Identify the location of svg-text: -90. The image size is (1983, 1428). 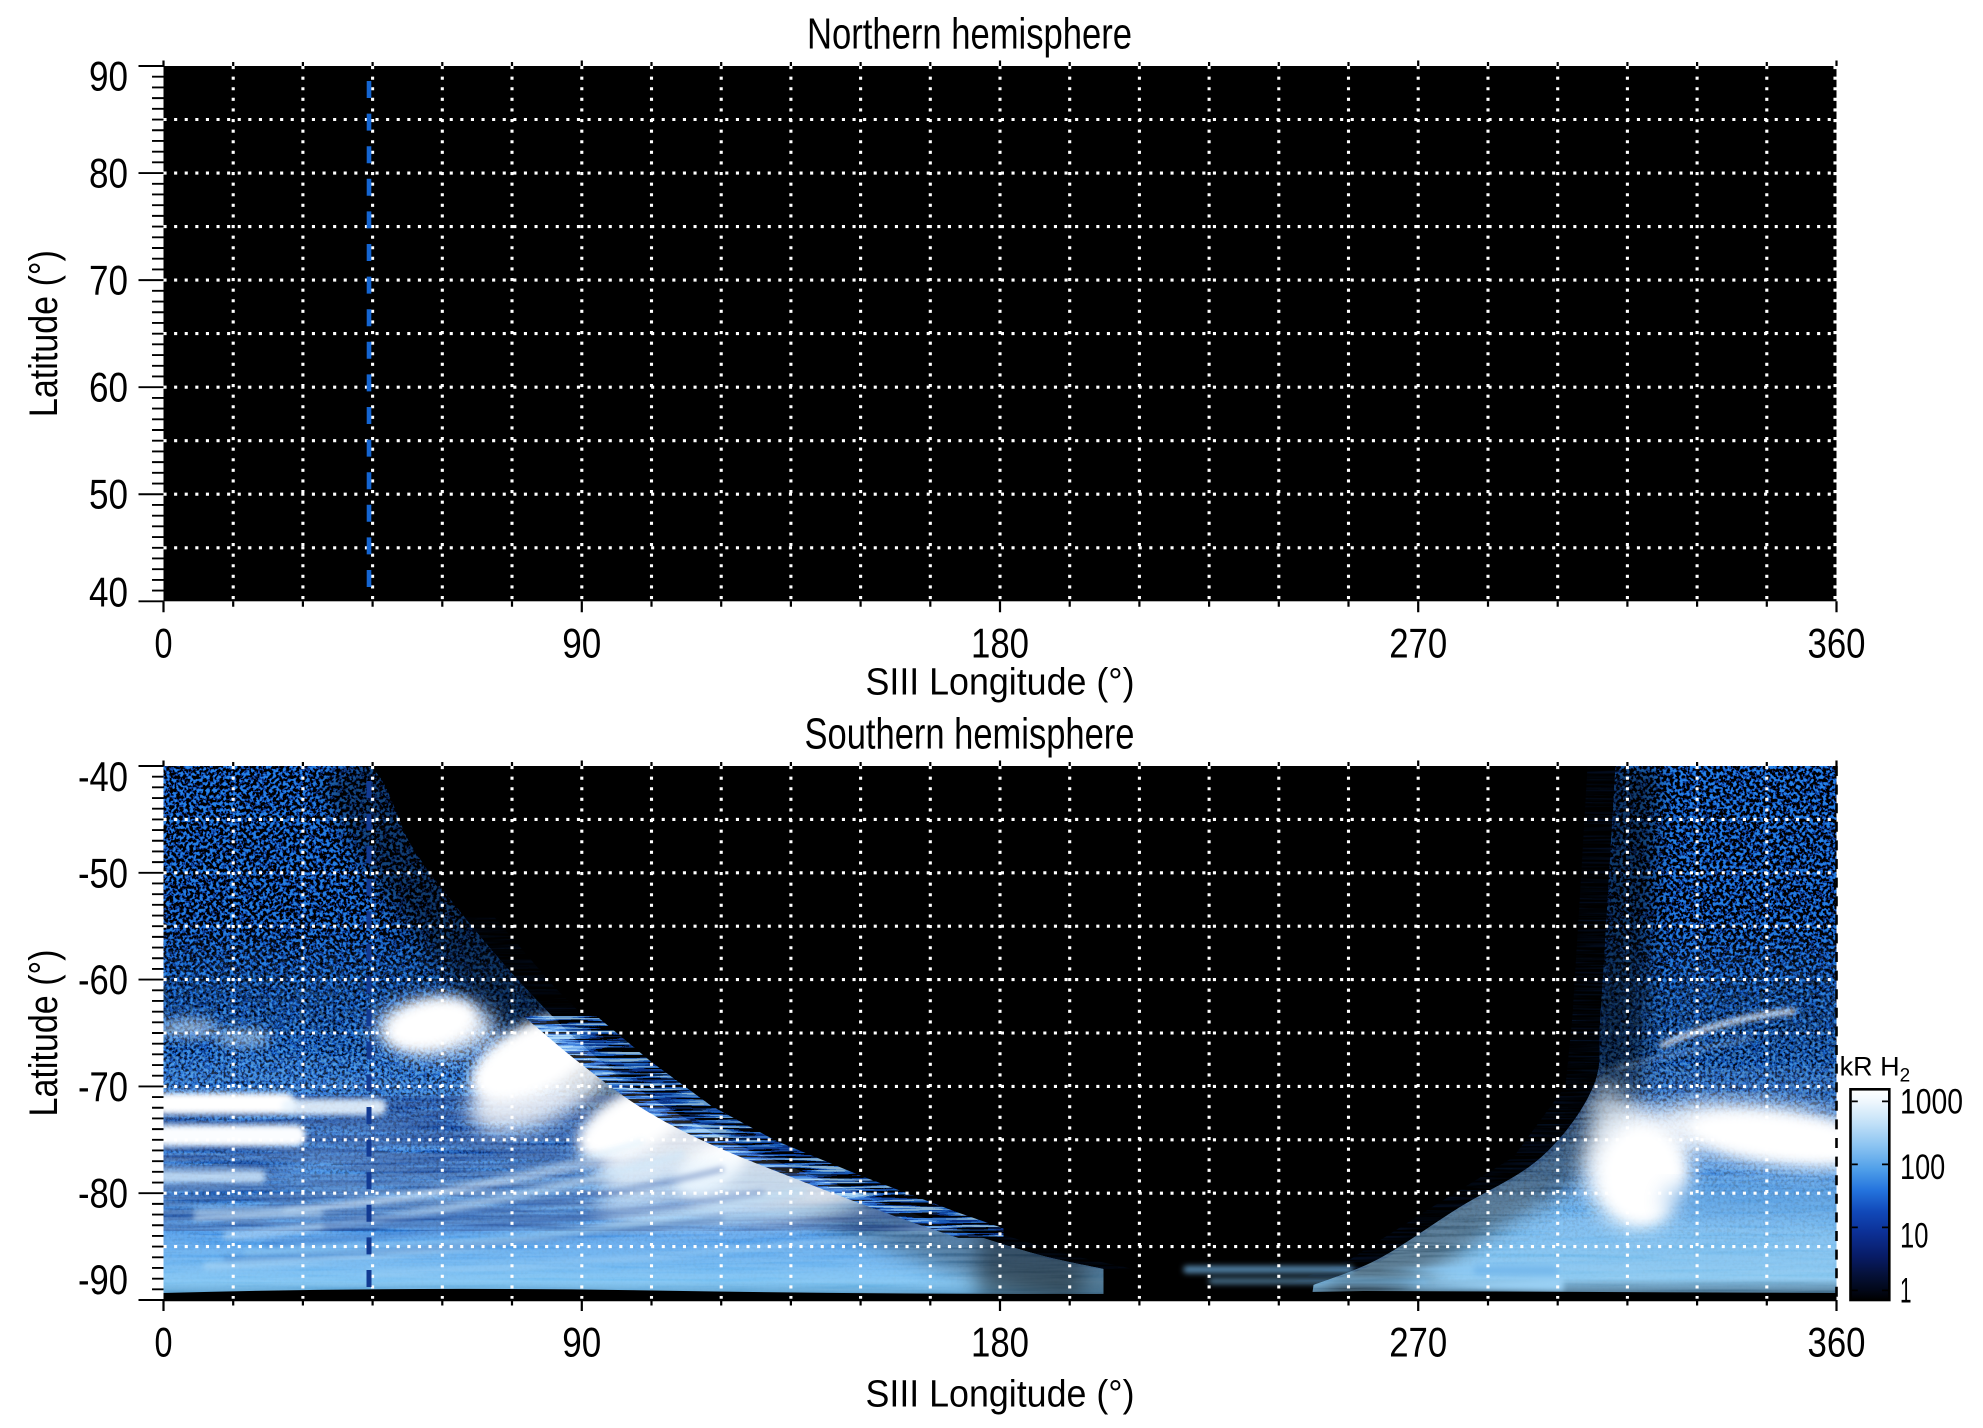
(103, 1279).